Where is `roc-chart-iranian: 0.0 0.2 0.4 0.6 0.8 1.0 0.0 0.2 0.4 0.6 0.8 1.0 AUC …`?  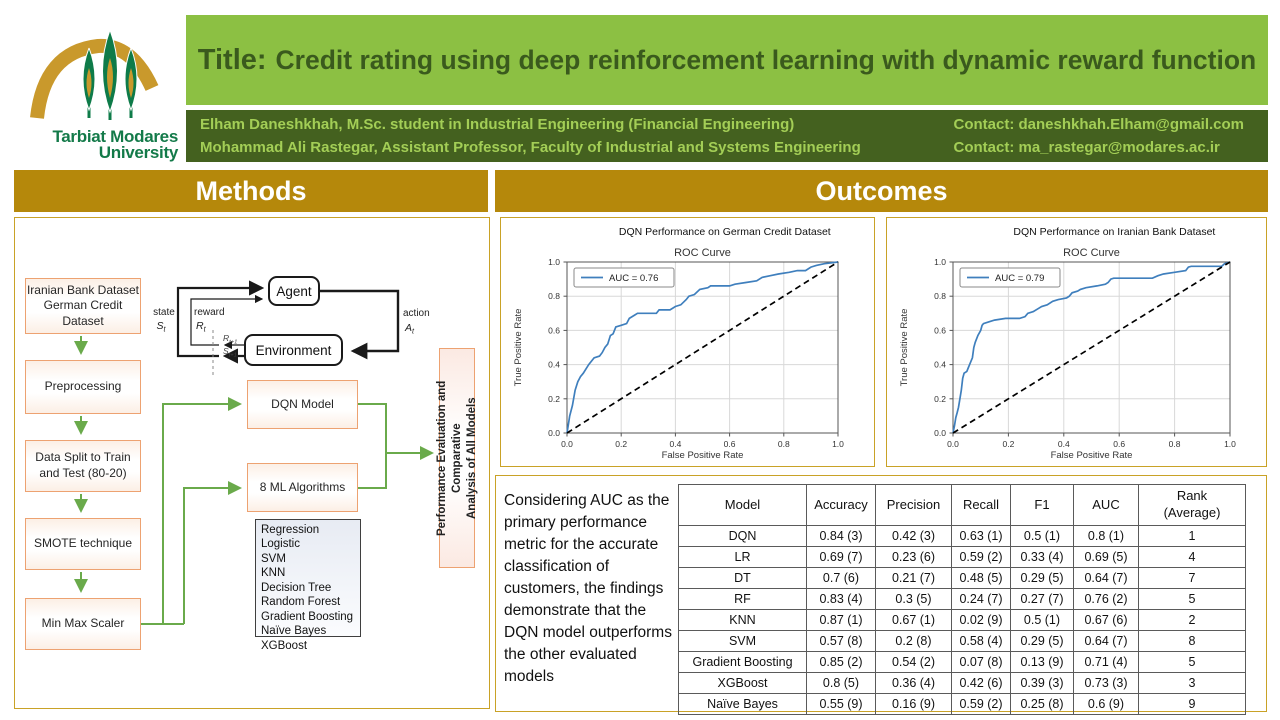
roc-chart-iranian: 0.0 0.2 0.4 0.6 0.8 1.0 0.0 0.2 0.4 0.6 0.8 1.0 AUC … is located at coordinates (1076, 342).